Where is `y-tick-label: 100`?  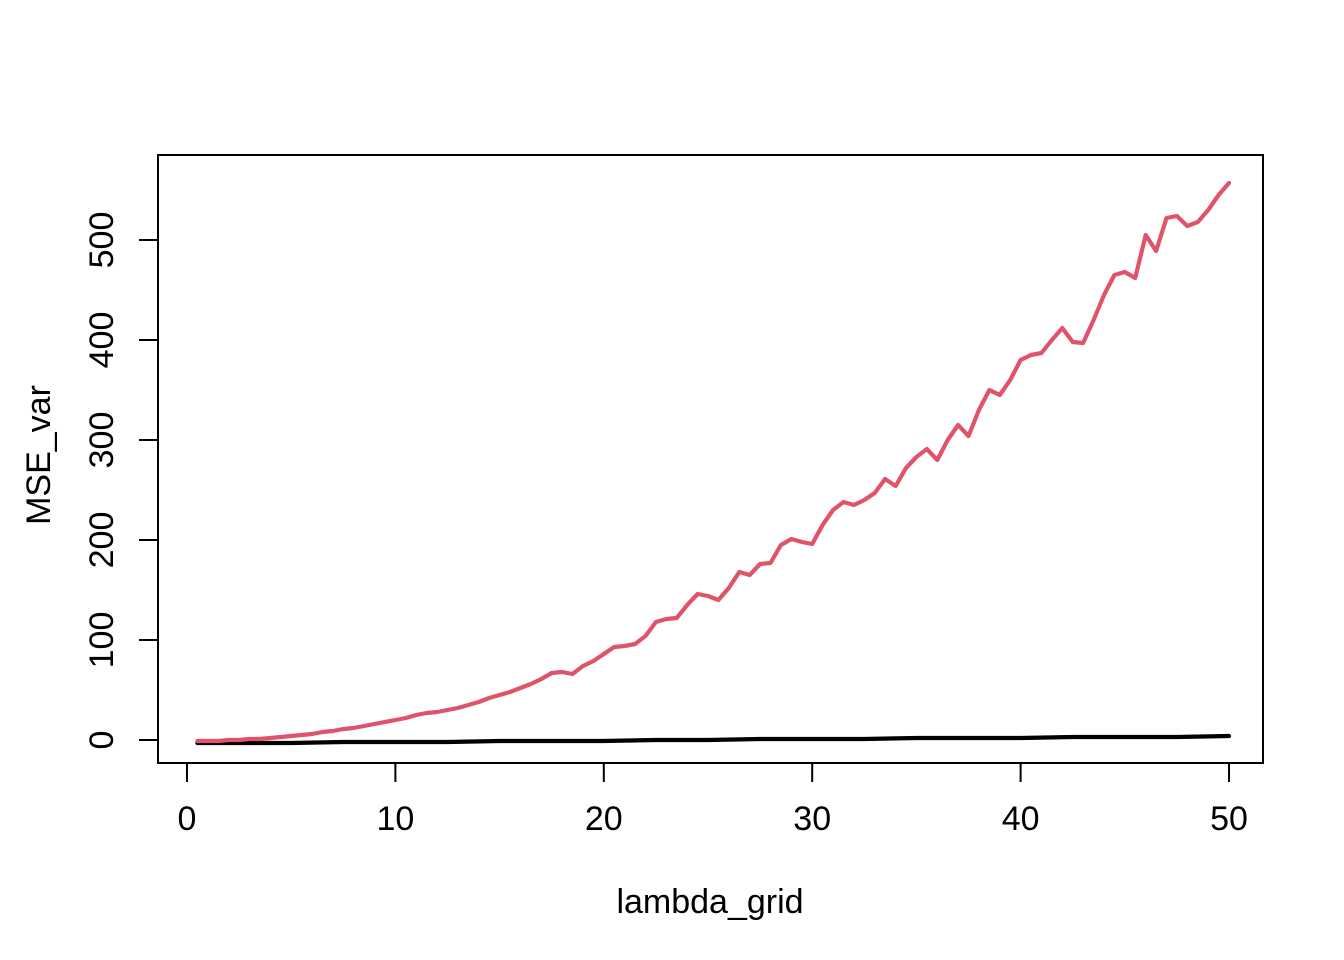
y-tick-label: 100 is located at coordinates (102, 640).